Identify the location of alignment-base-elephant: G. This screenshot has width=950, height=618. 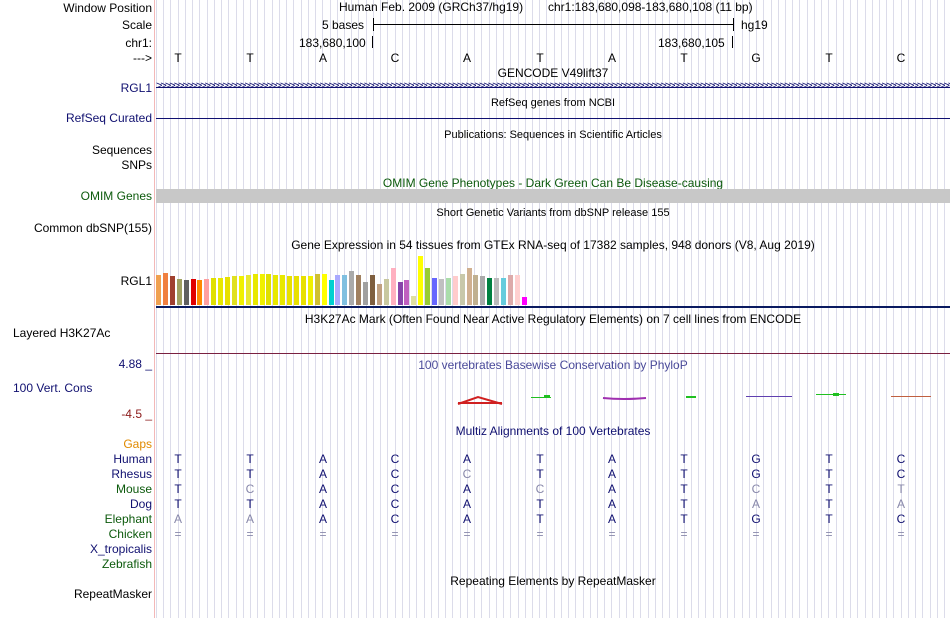
(756, 519).